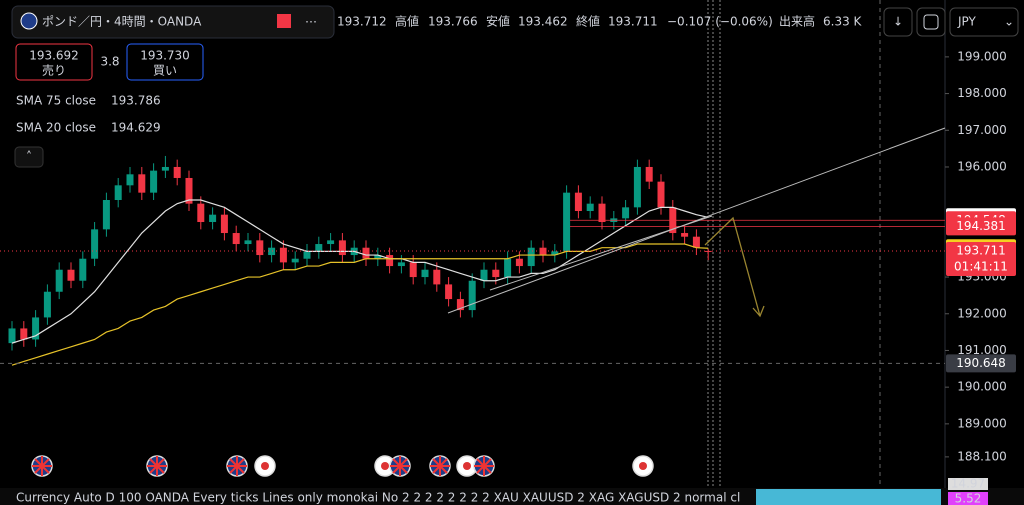 Image resolution: width=1024 pixels, height=505 pixels. Describe the element at coordinates (54, 70) in the screenshot. I see `sell-label: 売り` at that location.